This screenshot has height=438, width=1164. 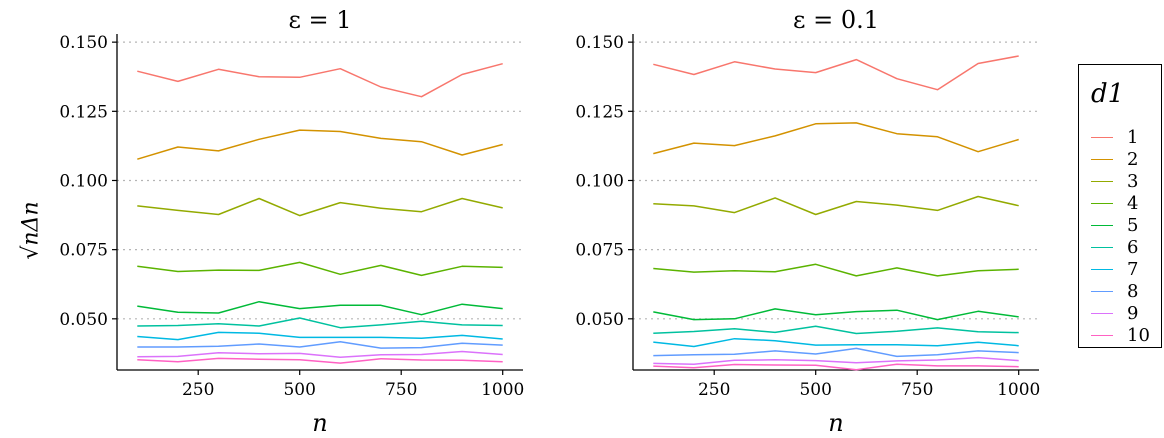 I want to click on legend-label: 2, so click(x=1133, y=159).